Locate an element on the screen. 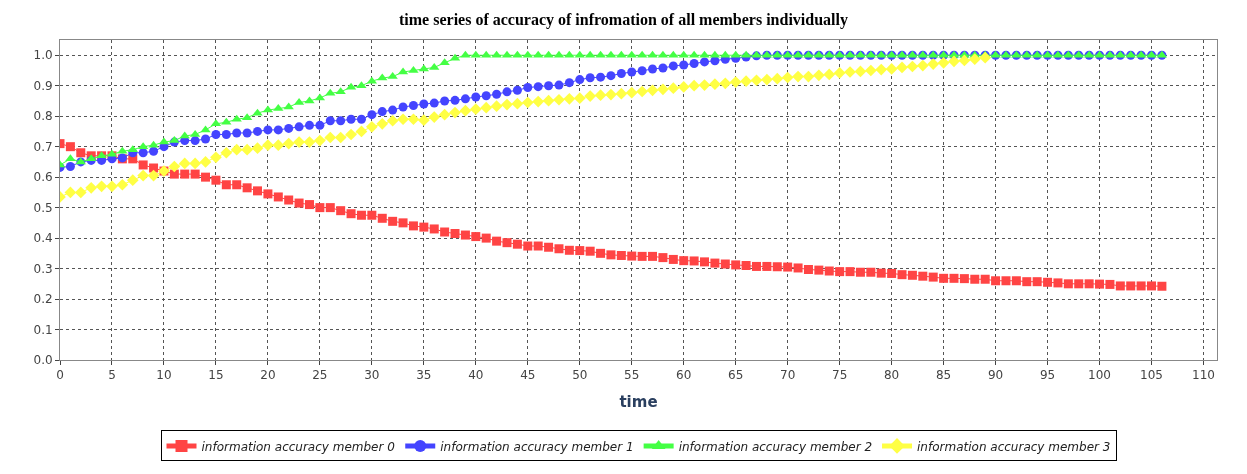  x-tick-label: 70 is located at coordinates (788, 375).